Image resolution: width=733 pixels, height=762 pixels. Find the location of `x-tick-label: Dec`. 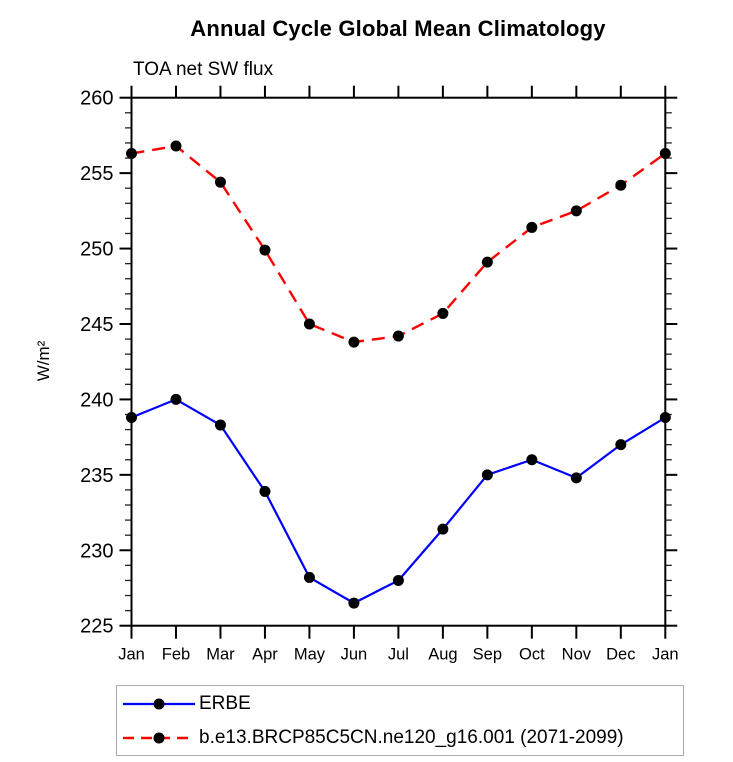

x-tick-label: Dec is located at coordinates (620, 655).